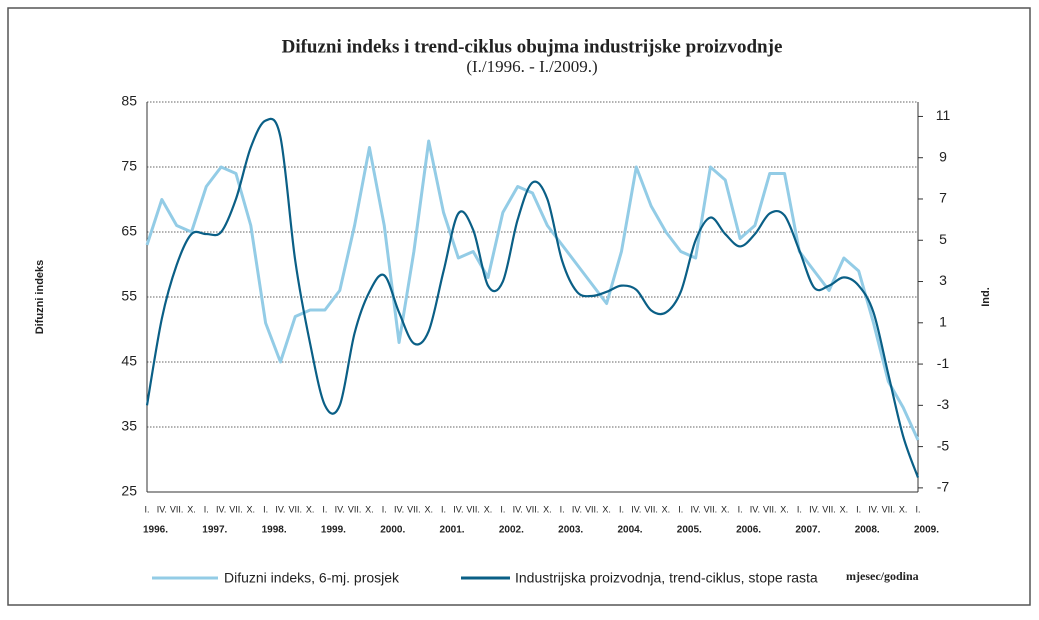  What do you see at coordinates (274, 530) in the screenshot?
I see `year-label: 1998.` at bounding box center [274, 530].